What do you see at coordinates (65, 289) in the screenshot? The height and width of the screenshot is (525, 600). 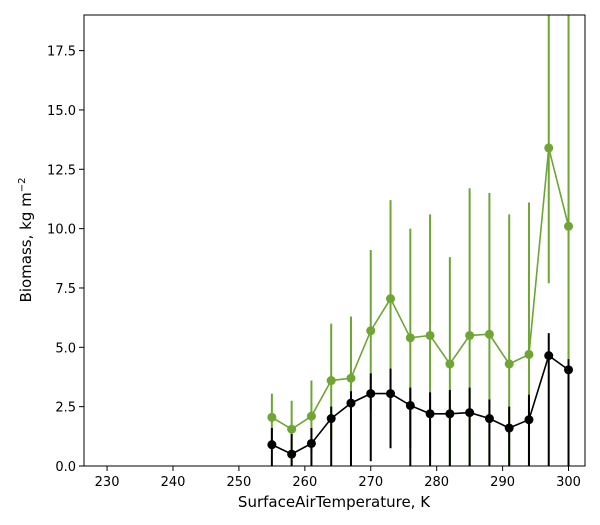 I see `y-tick-label: 7.5` at bounding box center [65, 289].